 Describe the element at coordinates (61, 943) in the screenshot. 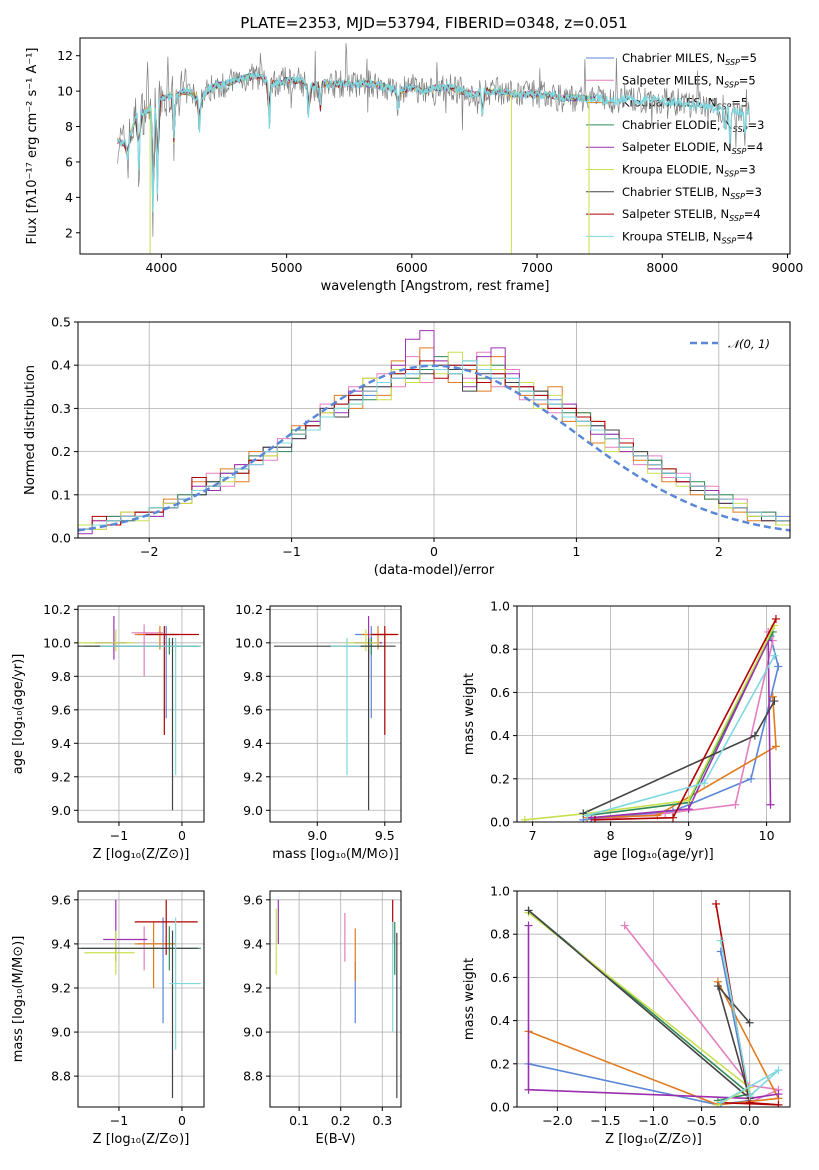

I see `y-tick-label: 9.4` at that location.